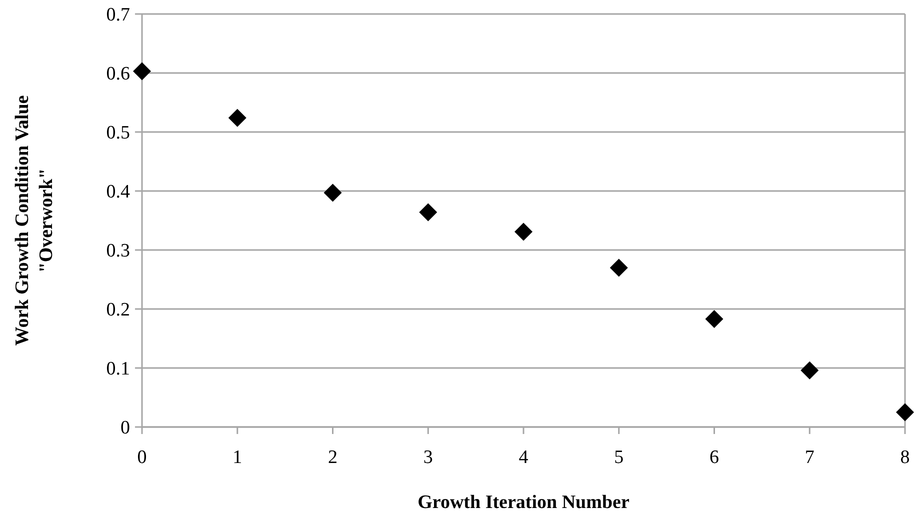 The image size is (917, 518). What do you see at coordinates (118, 74) in the screenshot?
I see `y-tick-label: 0.6` at bounding box center [118, 74].